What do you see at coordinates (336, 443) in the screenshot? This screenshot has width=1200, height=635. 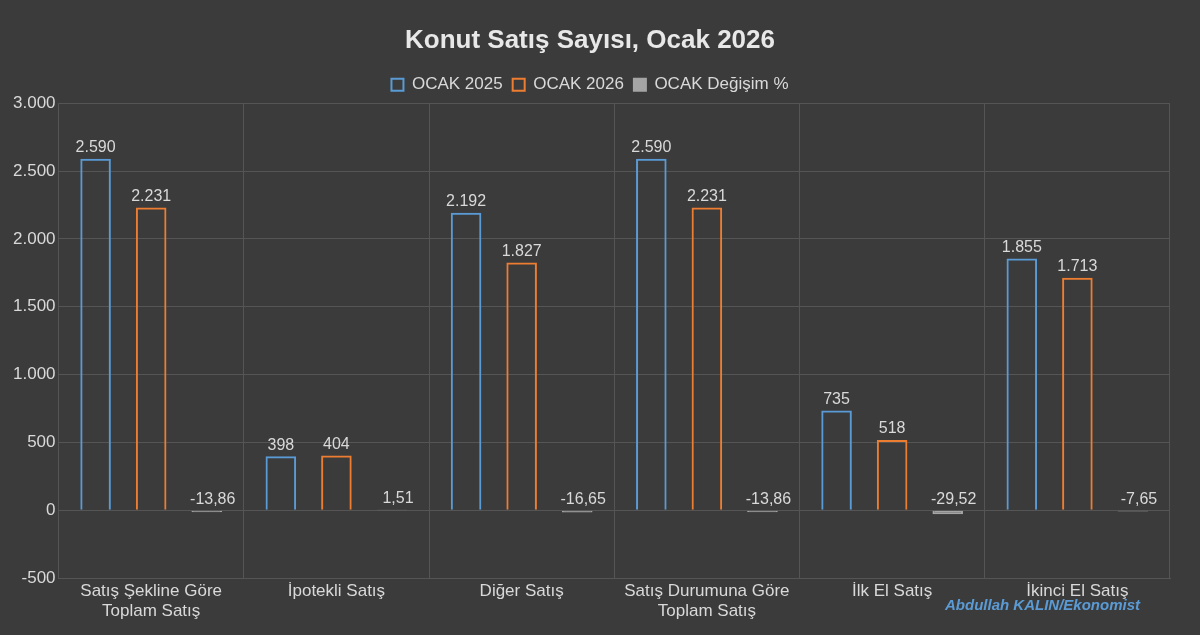 I see `data-label: 404` at bounding box center [336, 443].